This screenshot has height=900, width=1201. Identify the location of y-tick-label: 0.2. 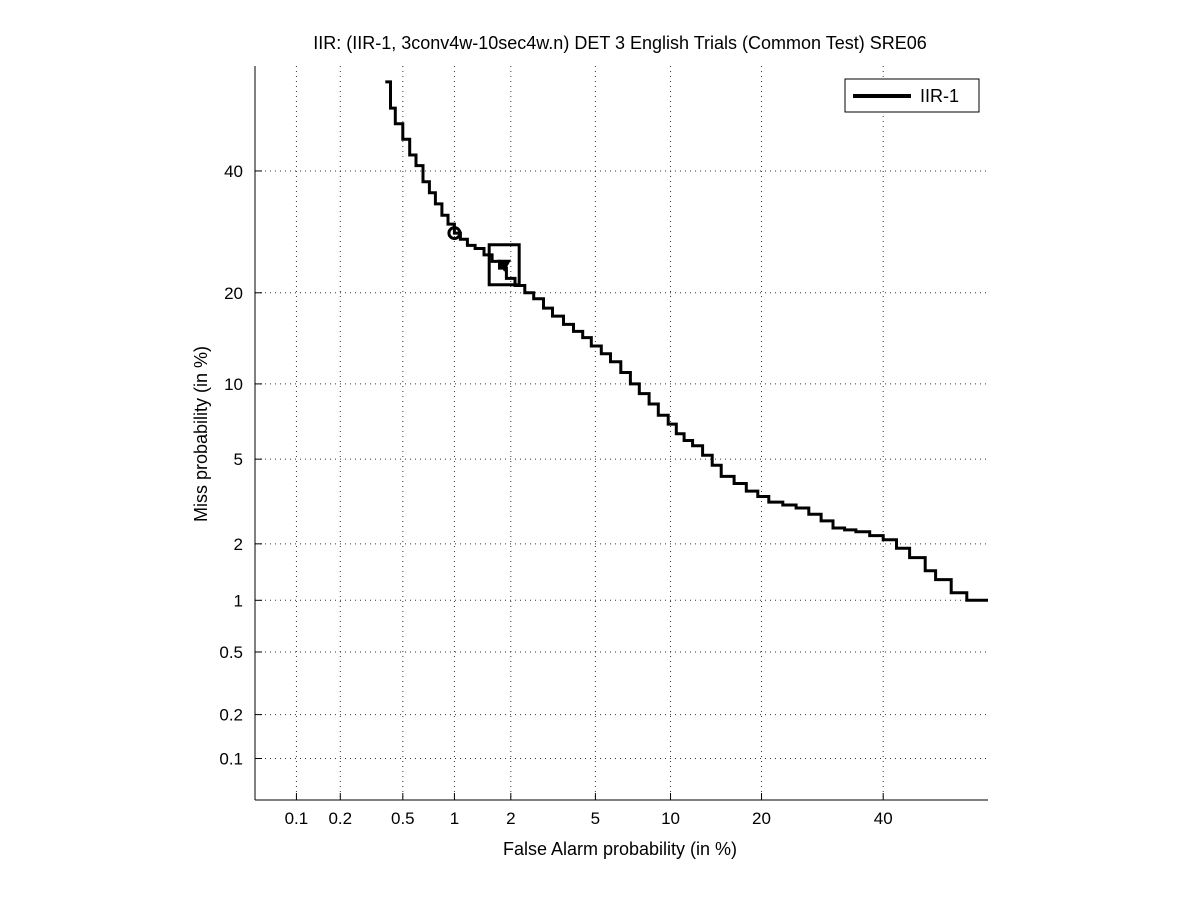
(231, 715).